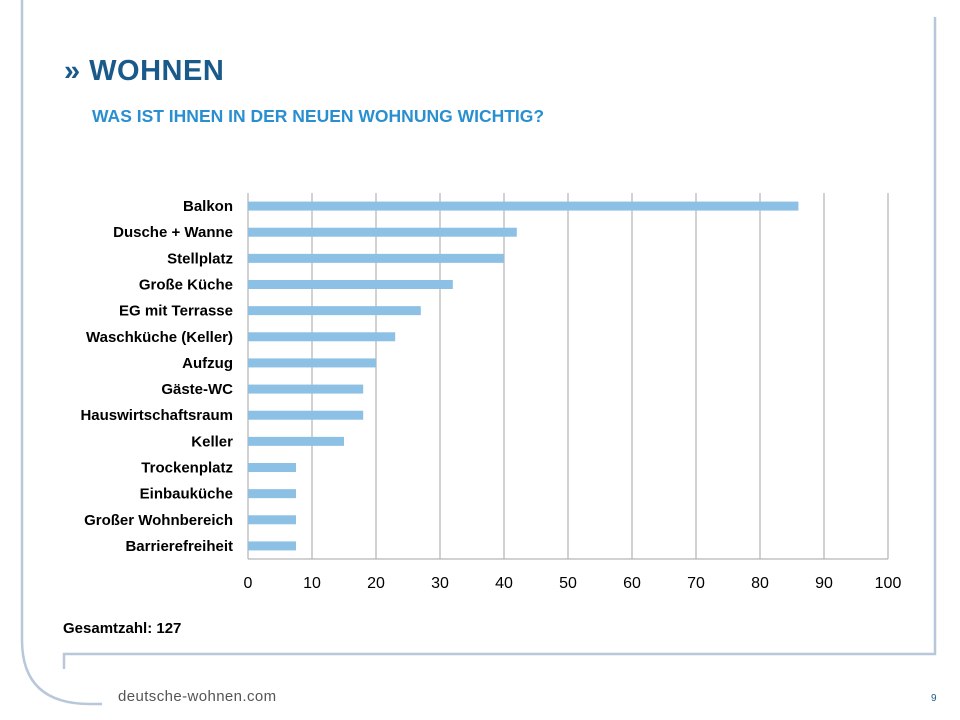 This screenshot has height=720, width=960. I want to click on category-label-12: Großer Wohnbereich, so click(158, 520).